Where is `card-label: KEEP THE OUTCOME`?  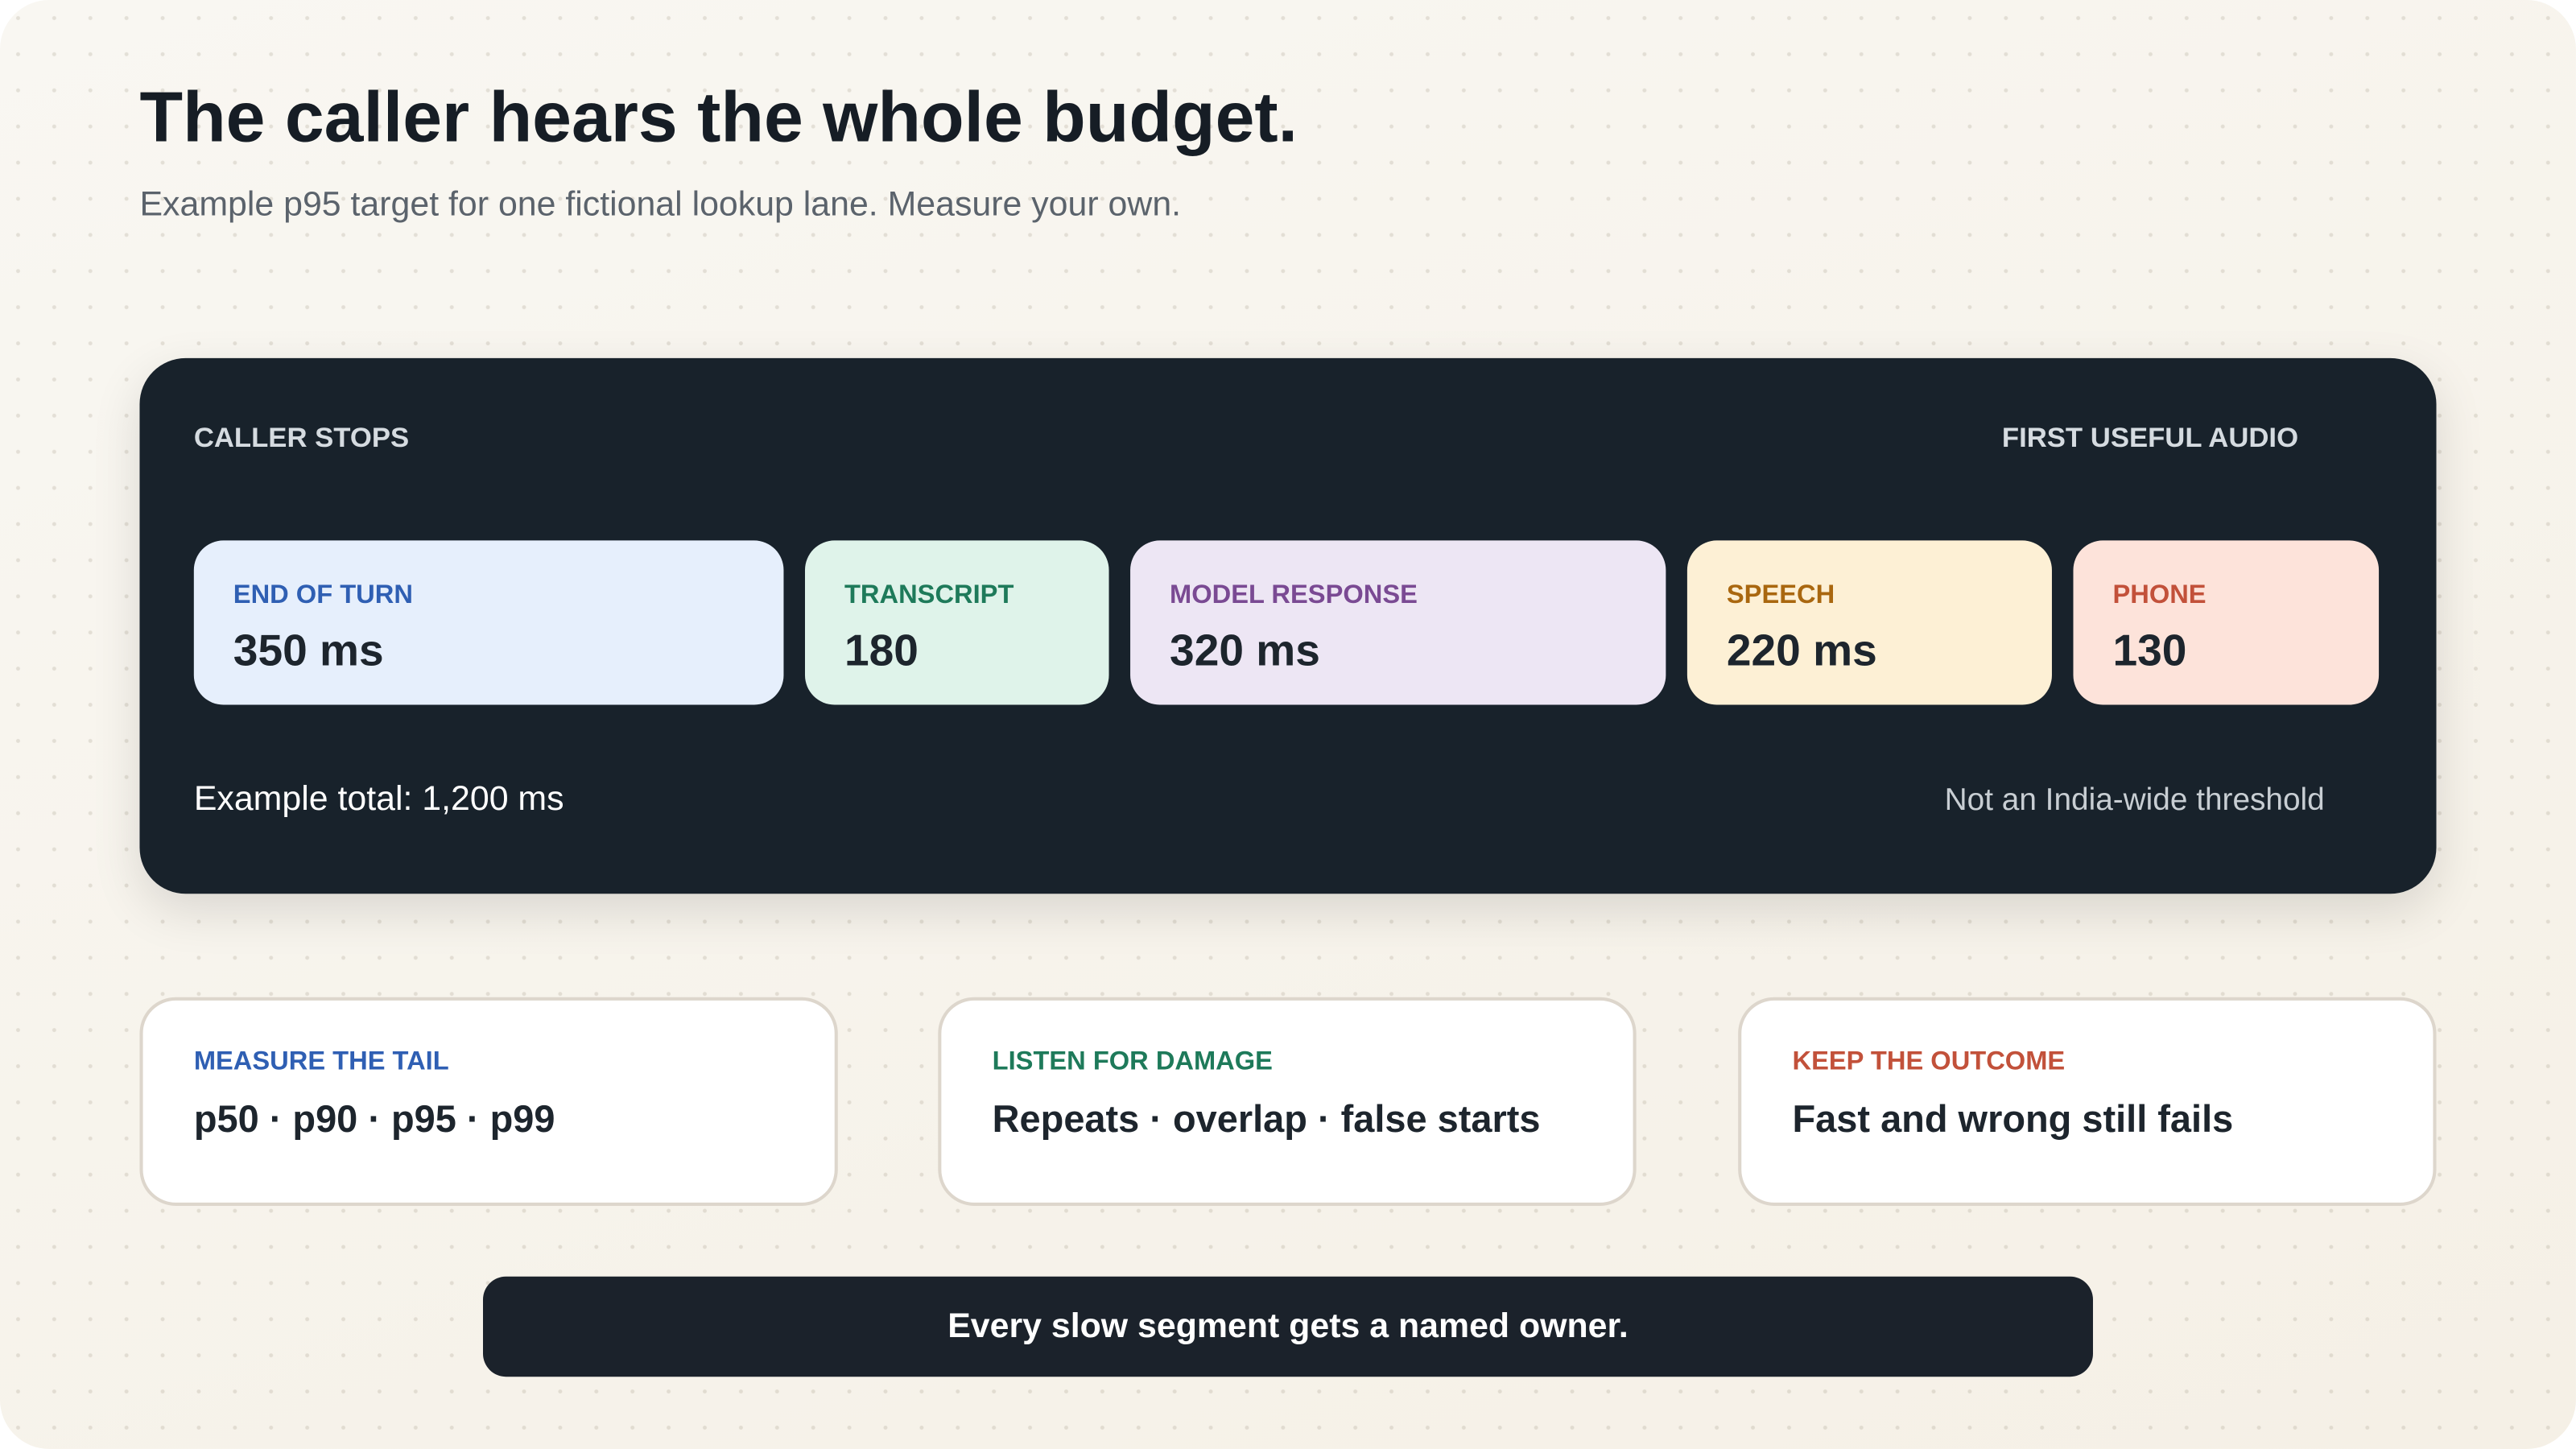 card-label: KEEP THE OUTCOME is located at coordinates (1929, 1062).